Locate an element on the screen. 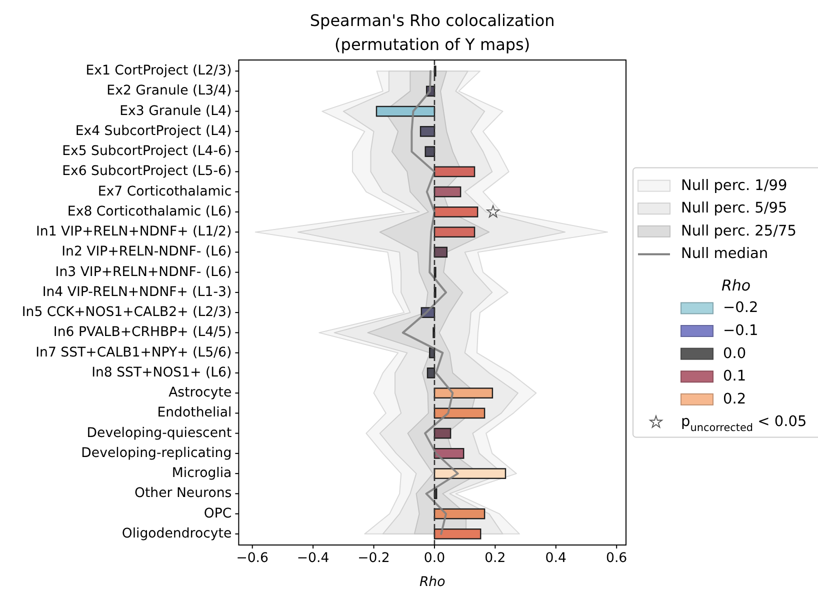 This screenshot has height=599, width=818. chart-subtitle: (permutation of Y maps) is located at coordinates (432, 44).